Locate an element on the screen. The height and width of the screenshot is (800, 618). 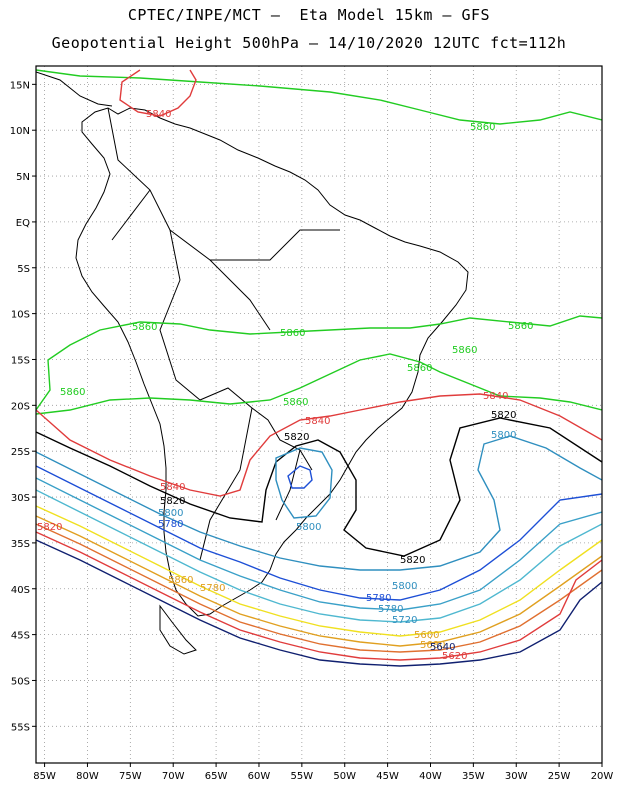
lat-tick-label: 10N is located at coordinates (20, 131).